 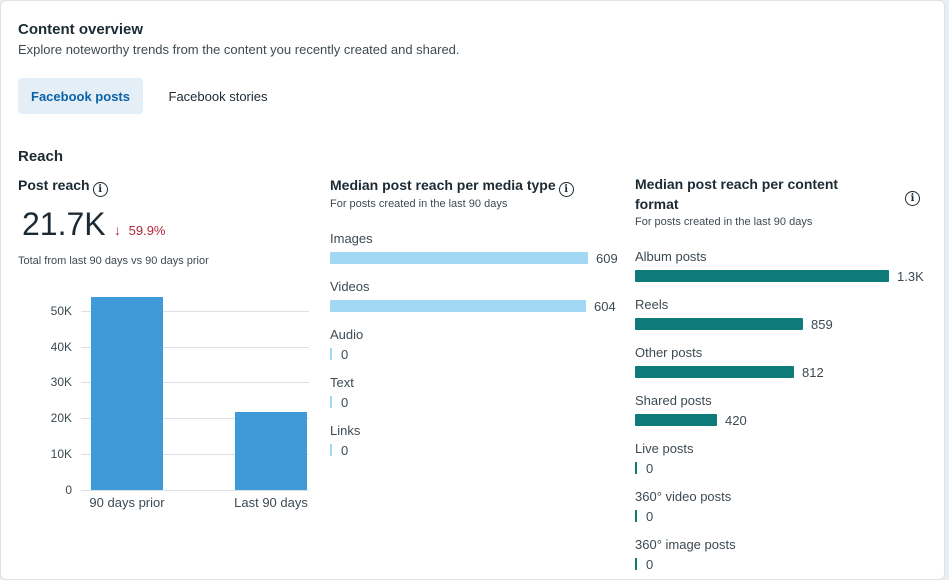 I want to click on y-tick-label: 50K, so click(x=61, y=311).